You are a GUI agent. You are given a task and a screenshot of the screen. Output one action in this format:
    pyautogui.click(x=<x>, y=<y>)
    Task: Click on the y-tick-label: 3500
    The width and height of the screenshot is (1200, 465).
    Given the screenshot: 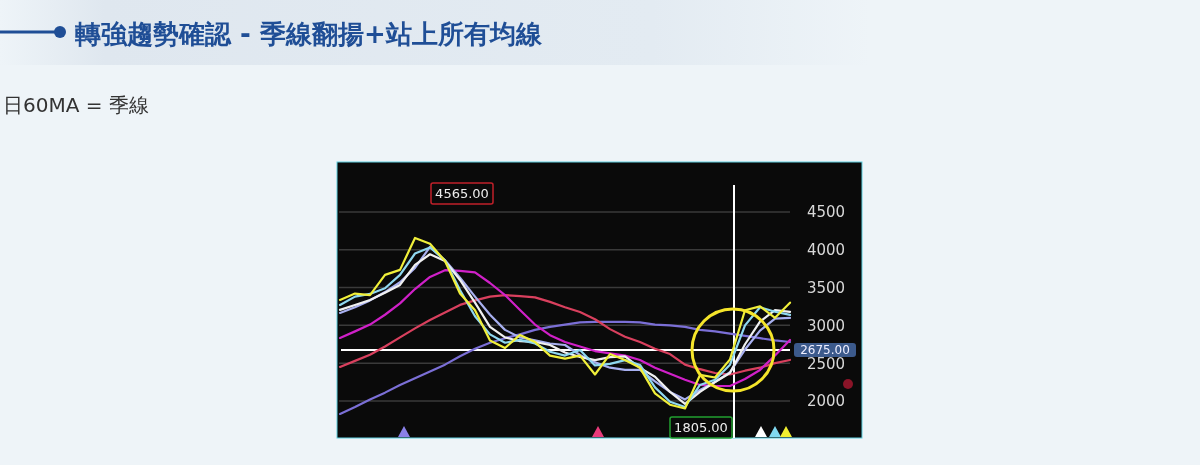 What is the action you would take?
    pyautogui.click(x=826, y=288)
    